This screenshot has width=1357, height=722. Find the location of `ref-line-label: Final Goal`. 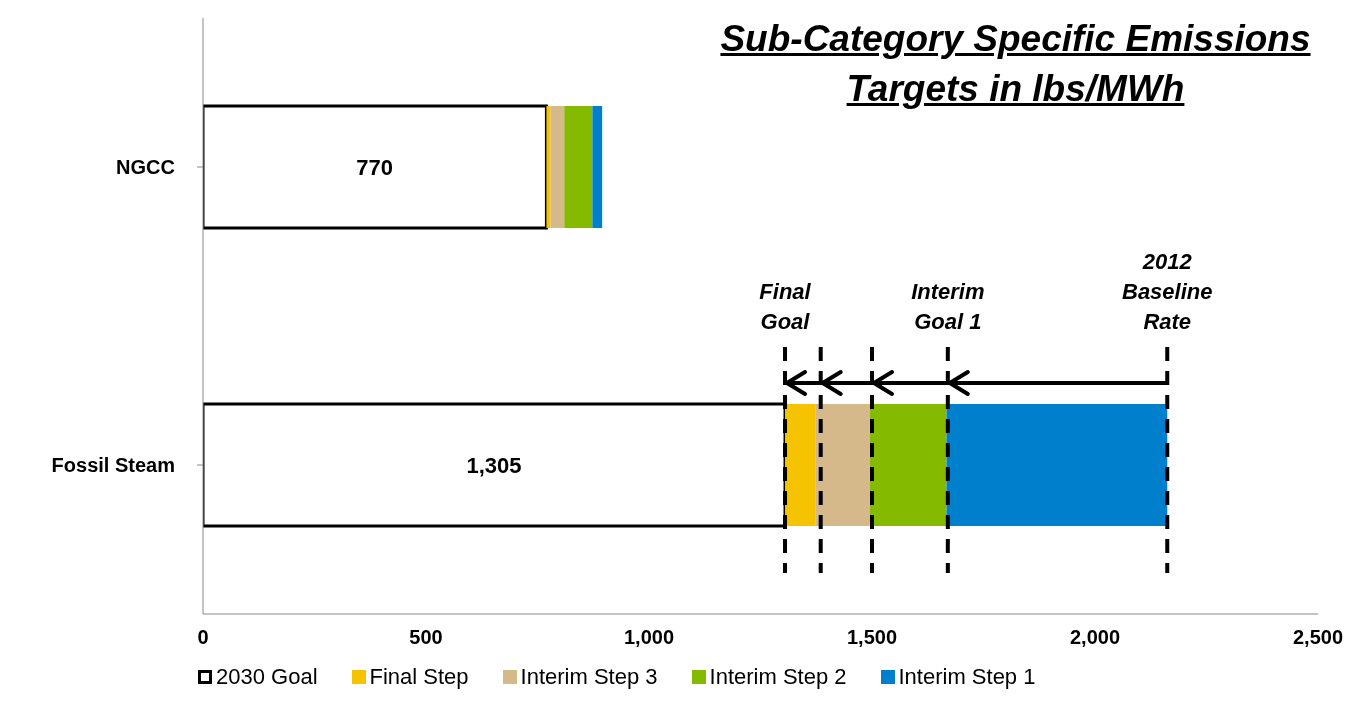

ref-line-label: Final Goal is located at coordinates (785, 307).